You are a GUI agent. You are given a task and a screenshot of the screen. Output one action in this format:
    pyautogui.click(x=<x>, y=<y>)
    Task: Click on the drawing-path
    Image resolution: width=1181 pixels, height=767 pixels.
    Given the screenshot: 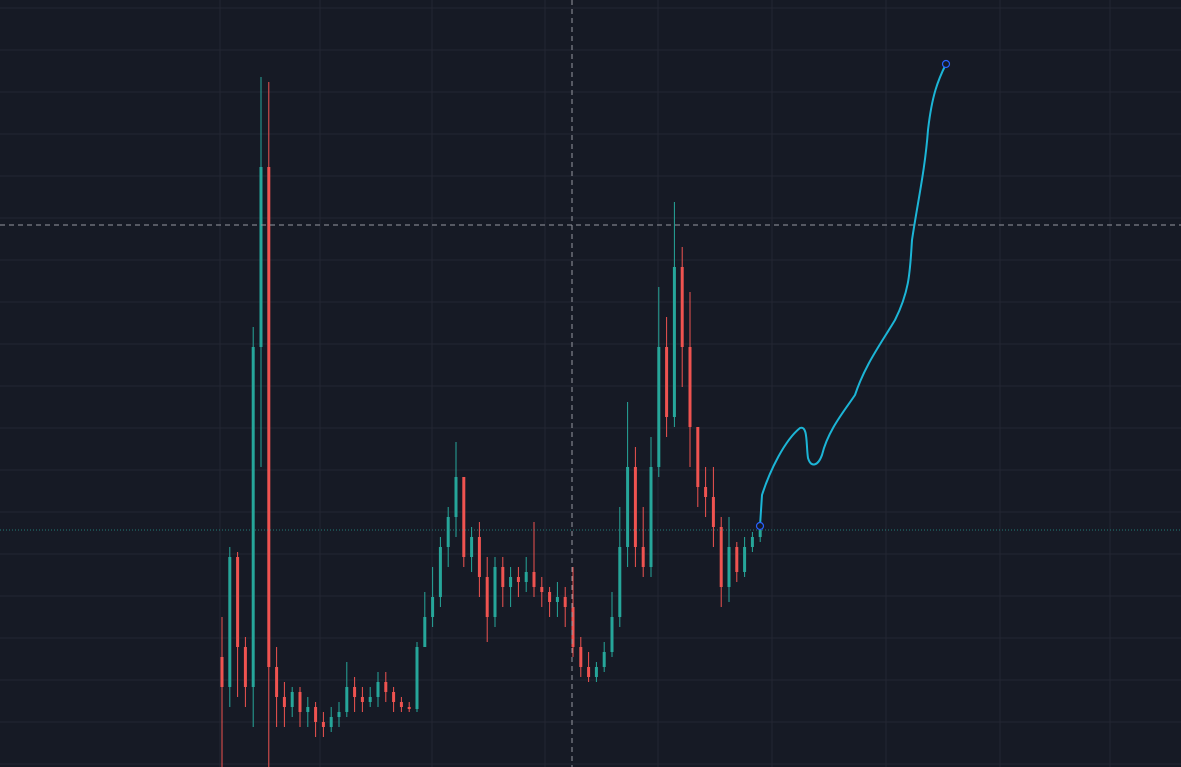 What is the action you would take?
    pyautogui.click(x=853, y=295)
    